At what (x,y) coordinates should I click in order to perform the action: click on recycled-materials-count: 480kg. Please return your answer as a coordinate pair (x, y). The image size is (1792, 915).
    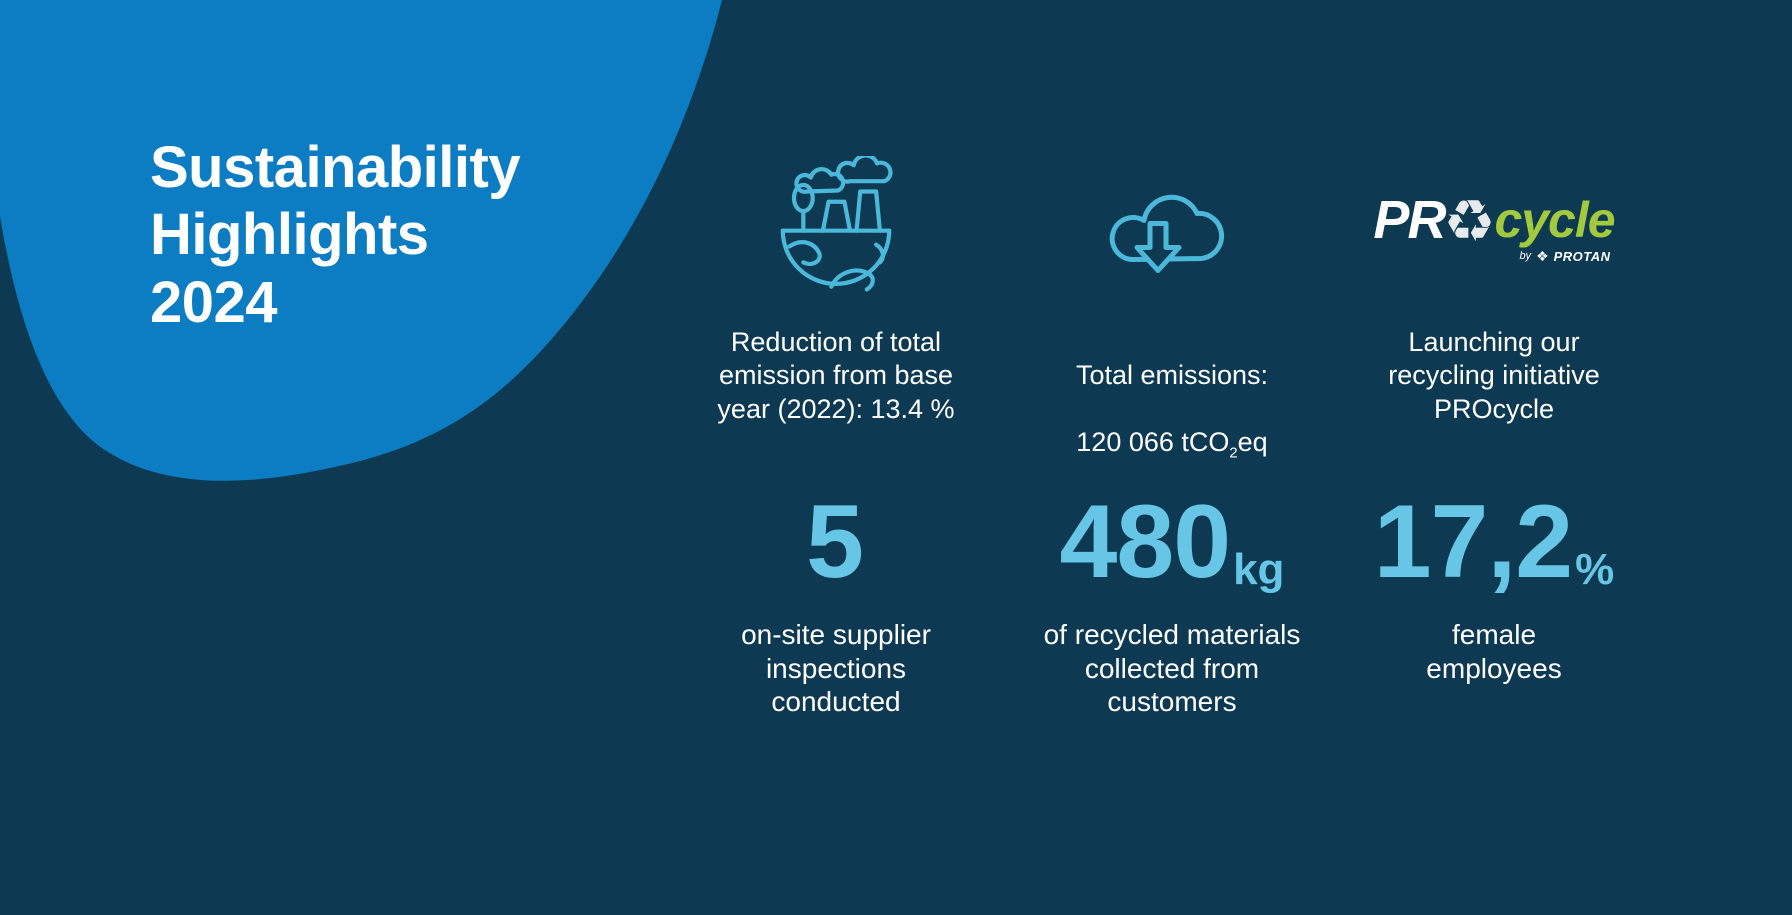
    Looking at the image, I should click on (1172, 542).